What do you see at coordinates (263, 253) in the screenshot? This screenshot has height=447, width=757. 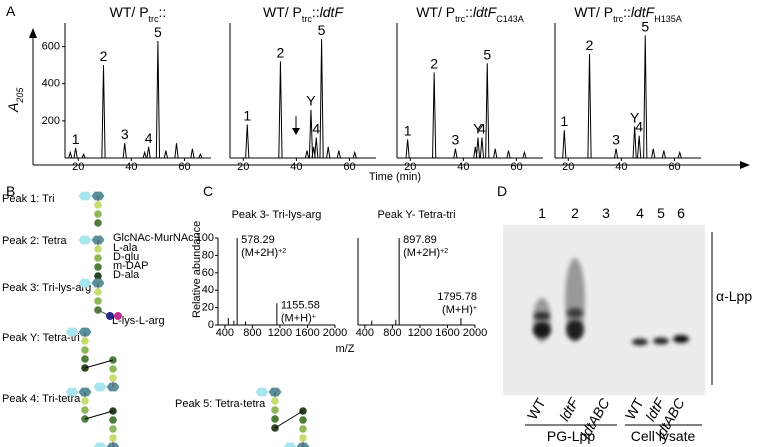 I see `ion-label: (M+2H)+2` at bounding box center [263, 253].